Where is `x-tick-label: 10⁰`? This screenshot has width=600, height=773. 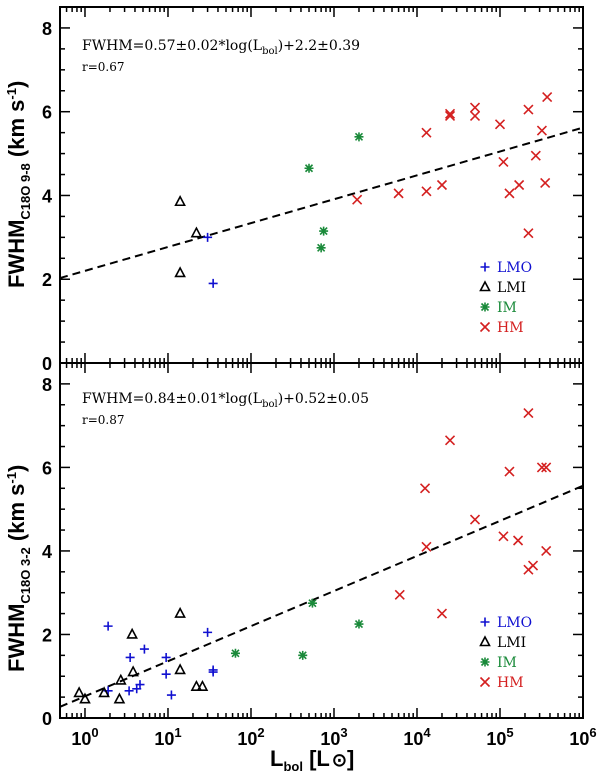
x-tick-label: 10⁰ is located at coordinates (84, 737).